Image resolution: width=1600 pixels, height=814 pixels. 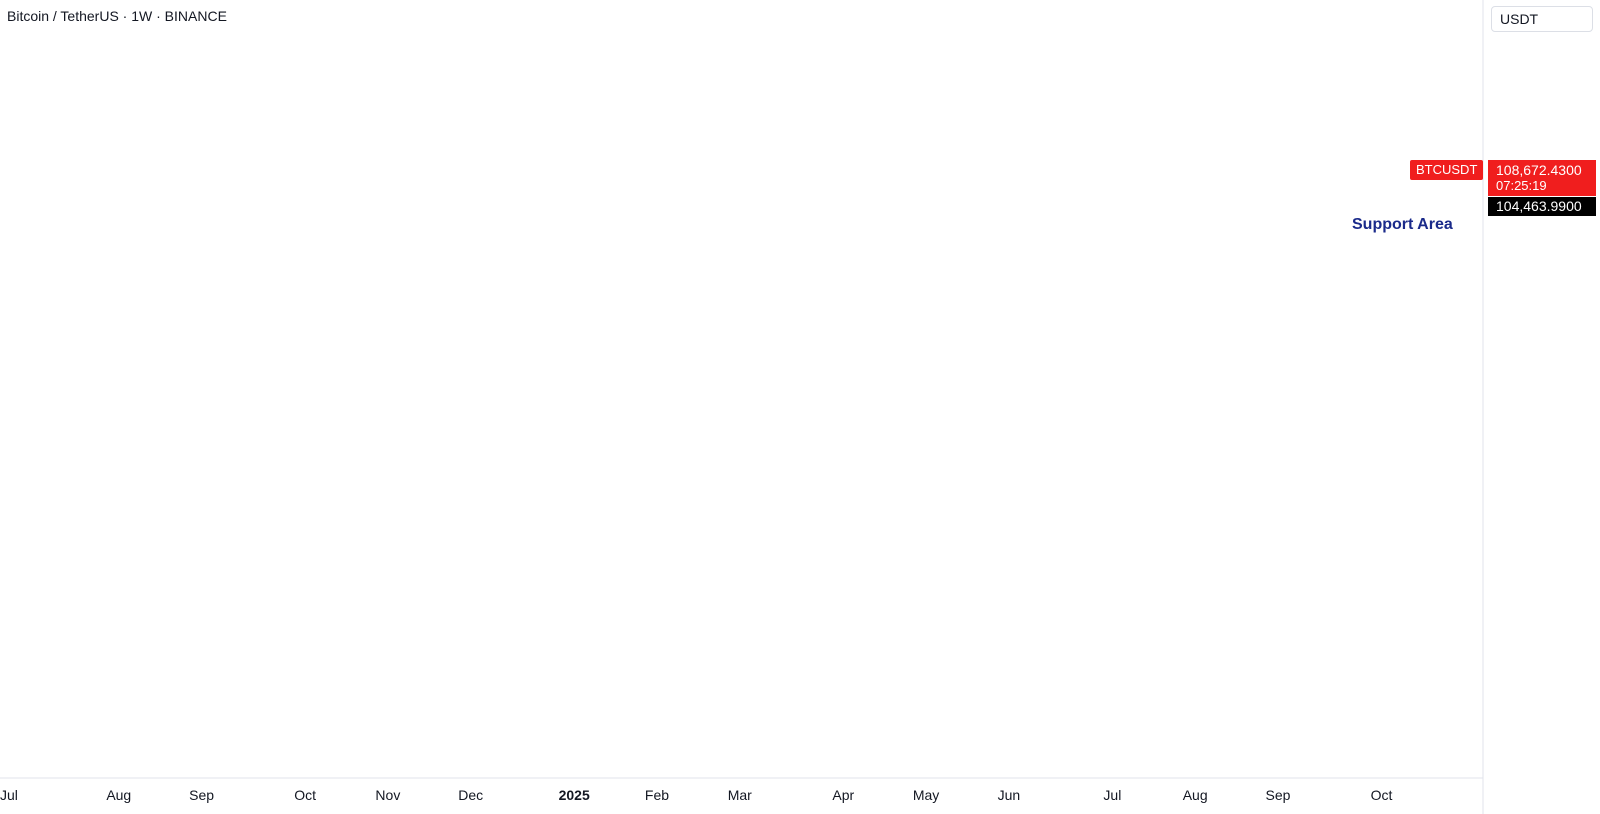 I want to click on support-level-badge: 104,463.9900, so click(x=1542, y=206).